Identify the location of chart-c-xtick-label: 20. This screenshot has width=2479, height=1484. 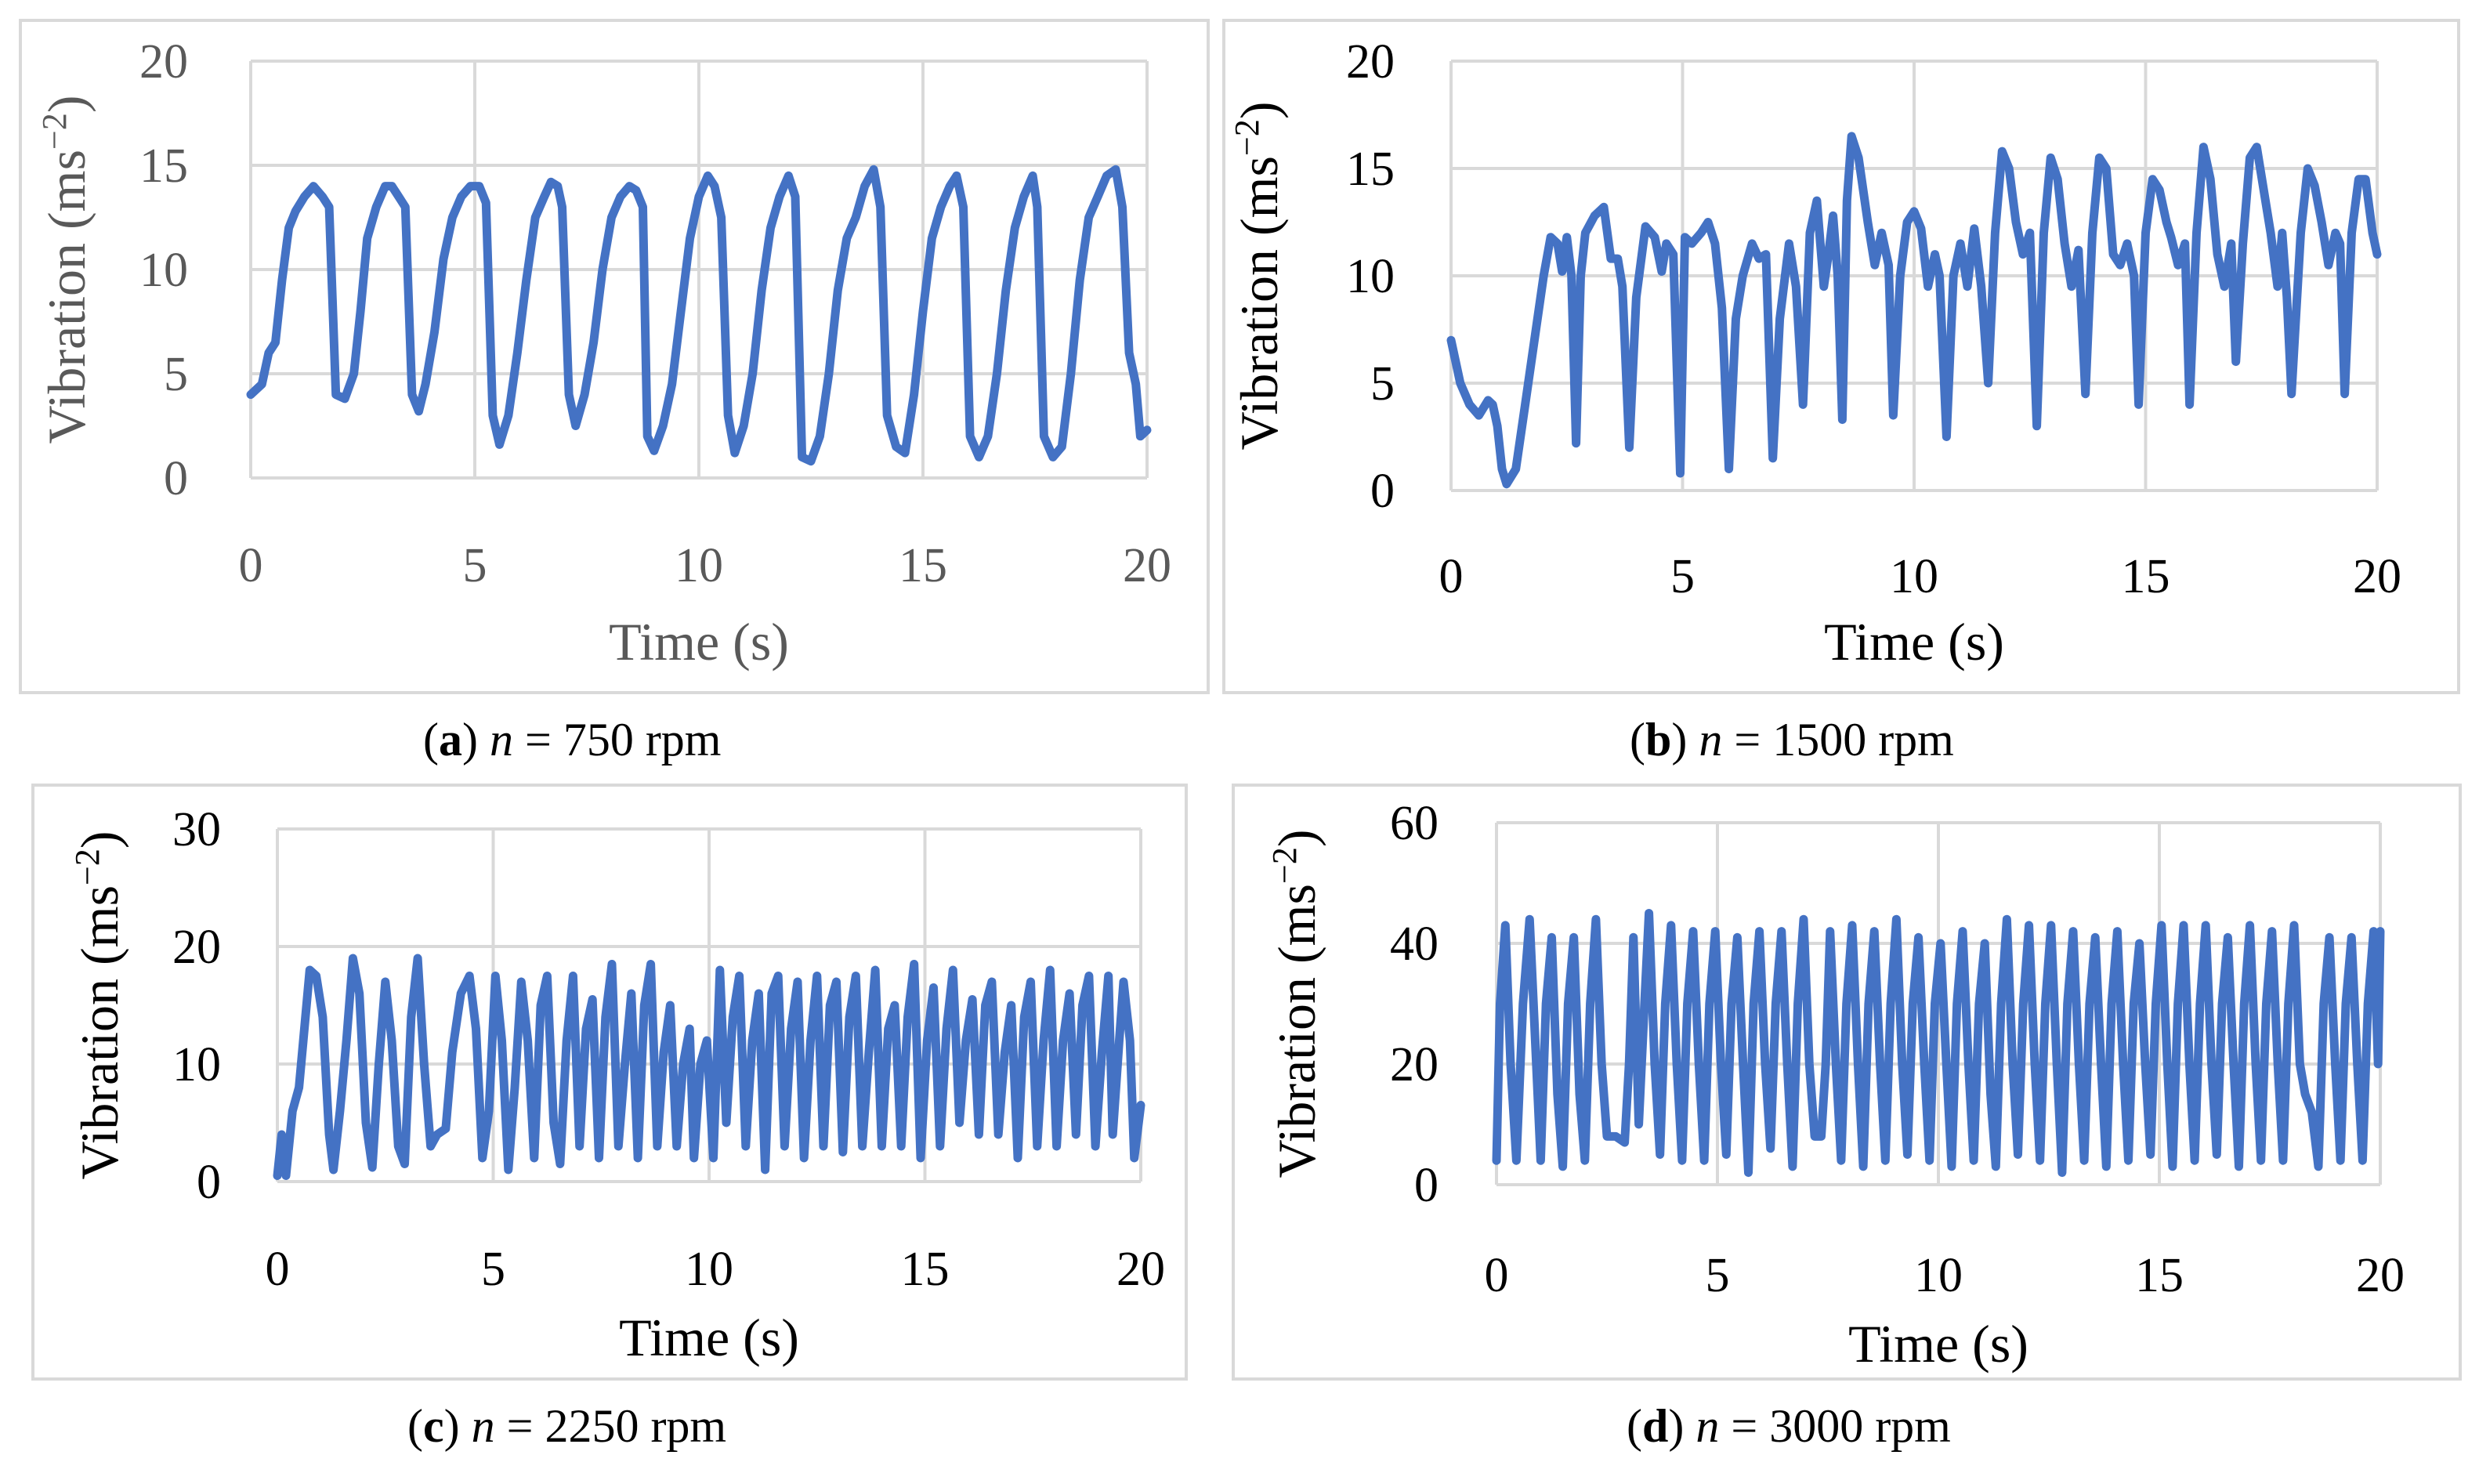
(1140, 1269).